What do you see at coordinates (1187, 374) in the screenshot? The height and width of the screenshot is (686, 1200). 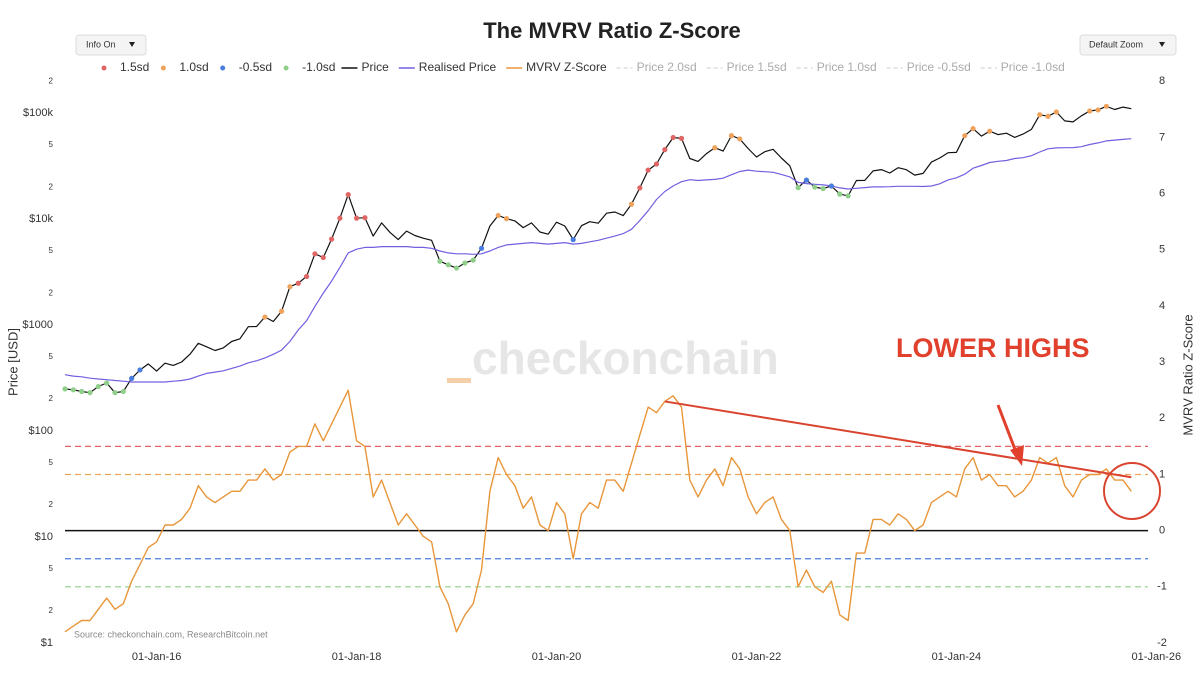 I see `y2-axis-title: MVRV Ratio Z-Score` at bounding box center [1187, 374].